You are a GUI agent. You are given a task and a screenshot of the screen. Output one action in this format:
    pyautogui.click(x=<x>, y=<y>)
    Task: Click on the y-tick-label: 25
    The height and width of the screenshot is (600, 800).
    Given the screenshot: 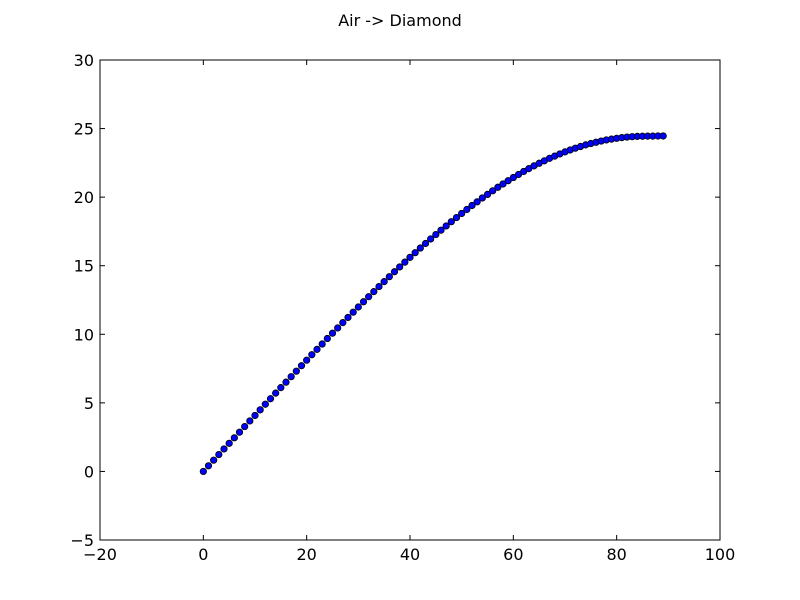 What is the action you would take?
    pyautogui.click(x=84, y=129)
    